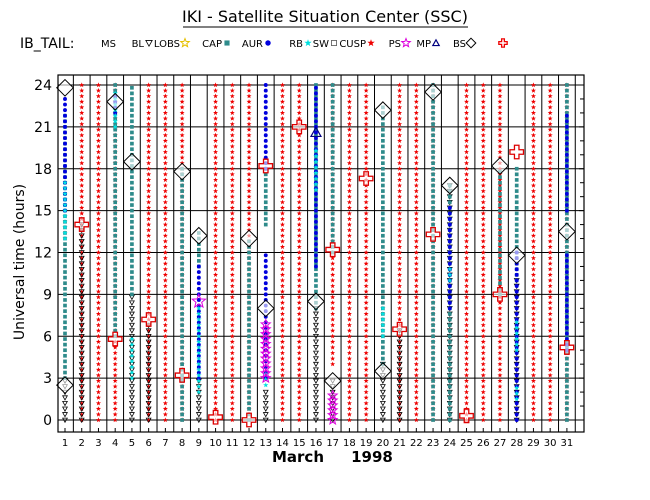 This screenshot has width=650, height=500. Describe the element at coordinates (199, 308) in the screenshot. I see `mark-rb-d9` at that location.